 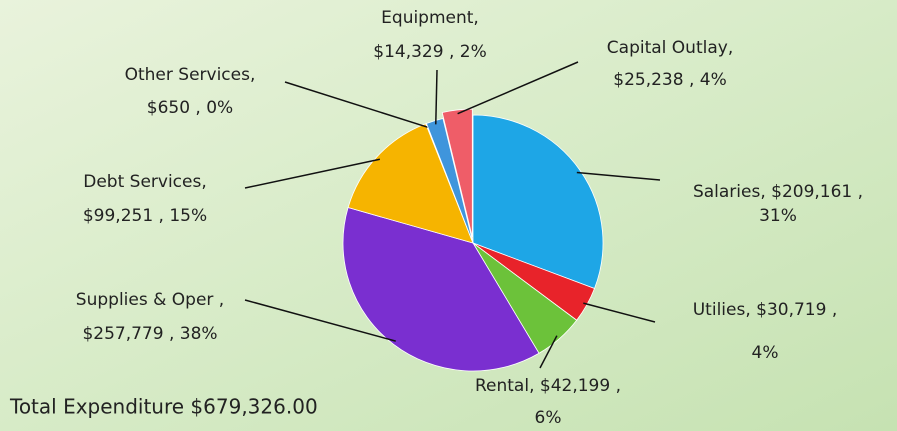 I want to click on data-label: $99,251 , 15%, so click(x=145, y=216).